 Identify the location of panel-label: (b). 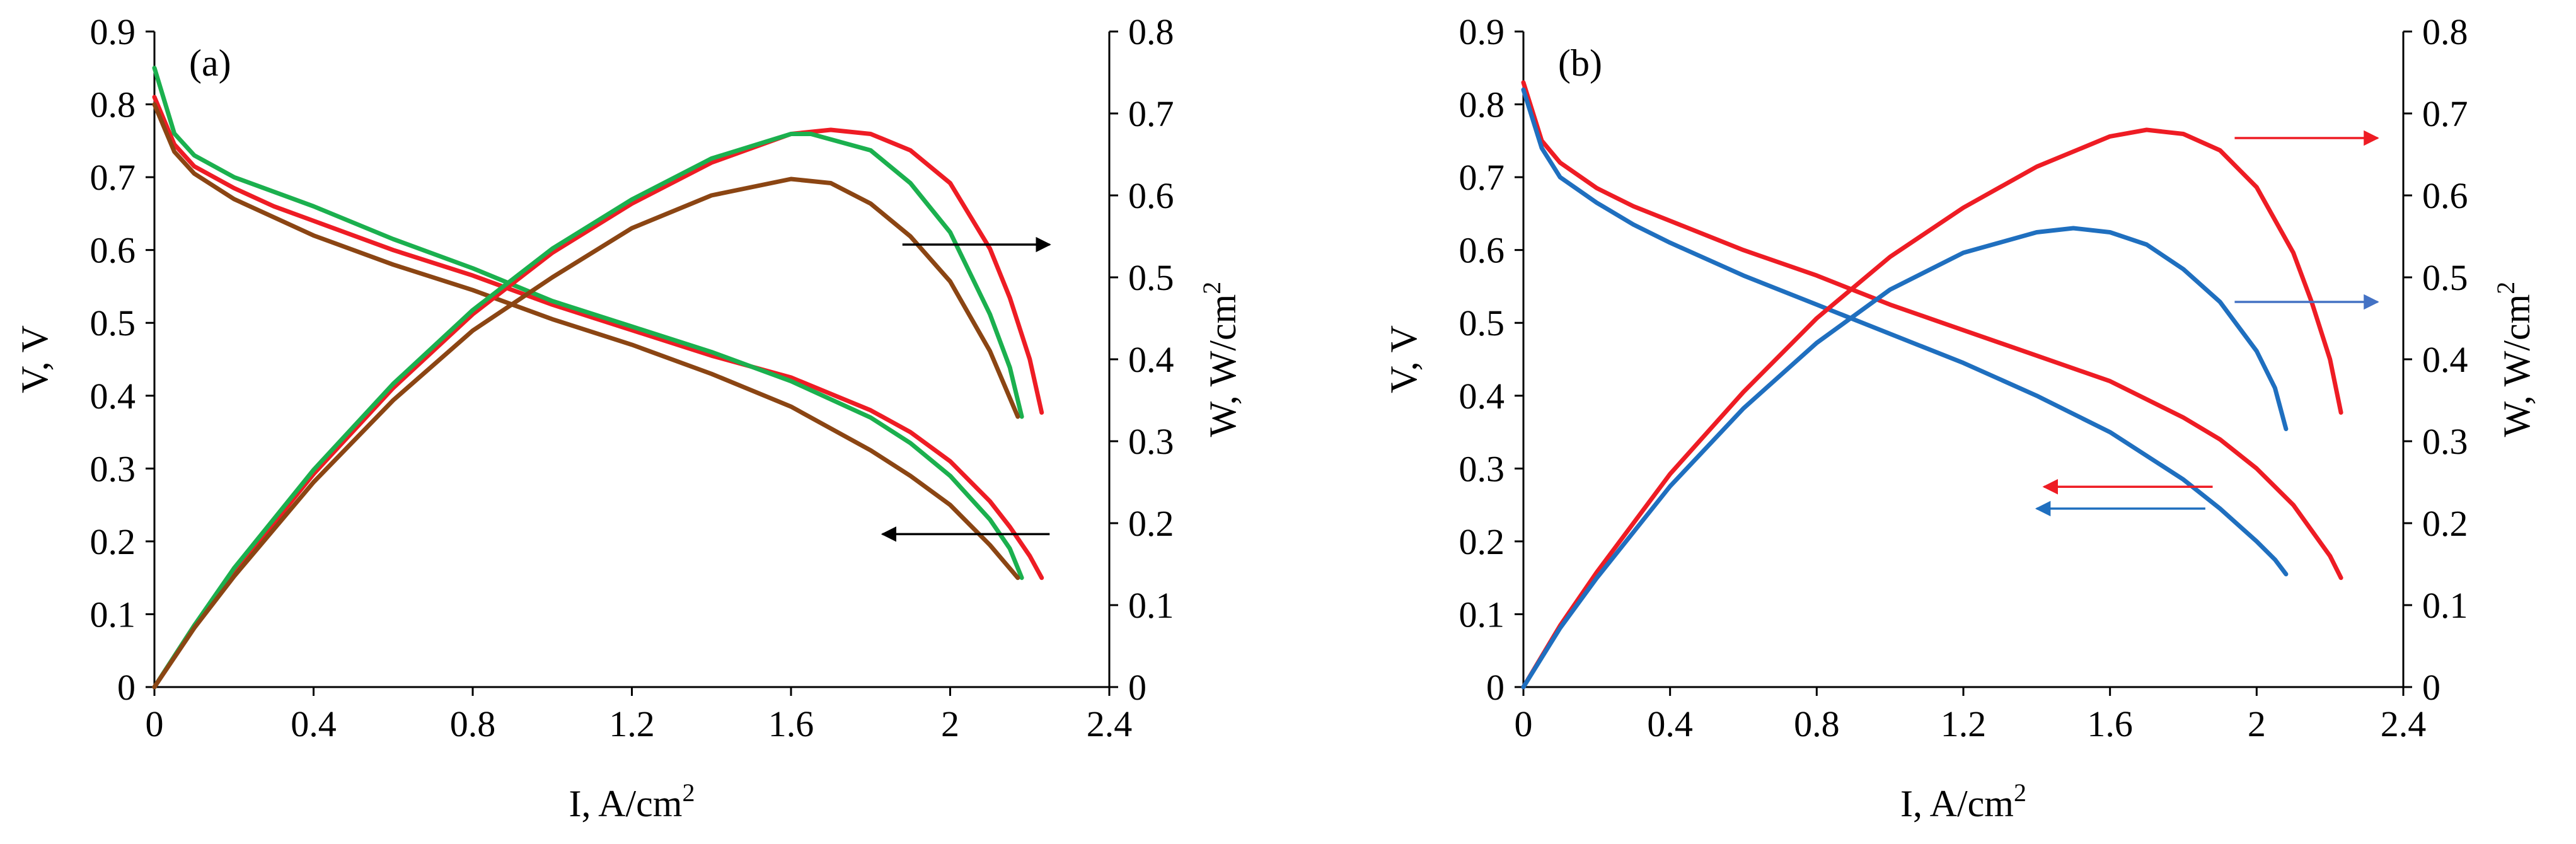
(1580, 63).